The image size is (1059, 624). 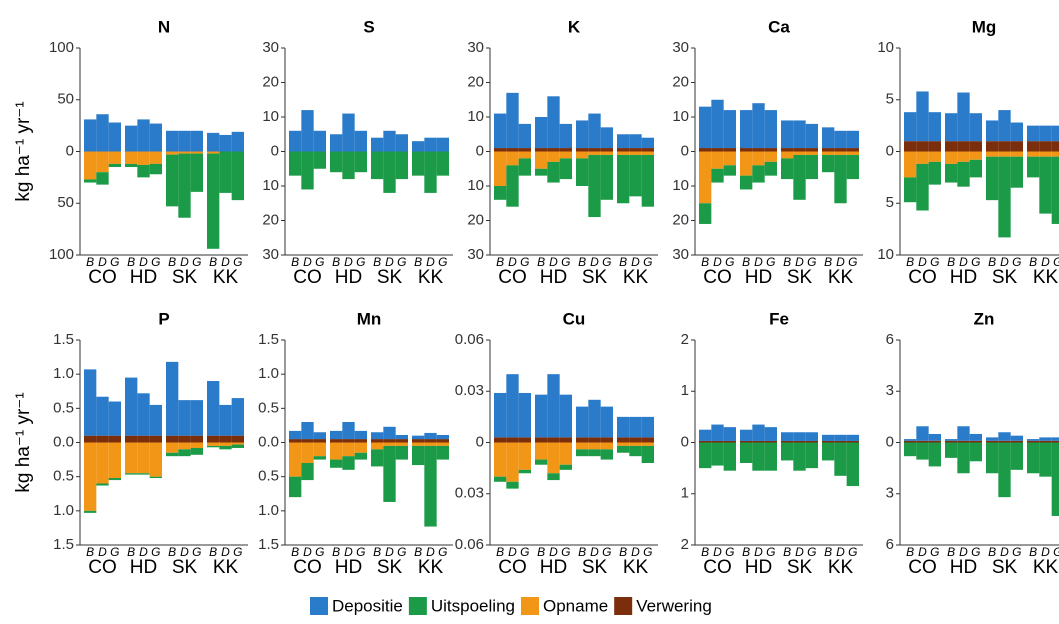 I want to click on legend-label: Opname, so click(x=575, y=605).